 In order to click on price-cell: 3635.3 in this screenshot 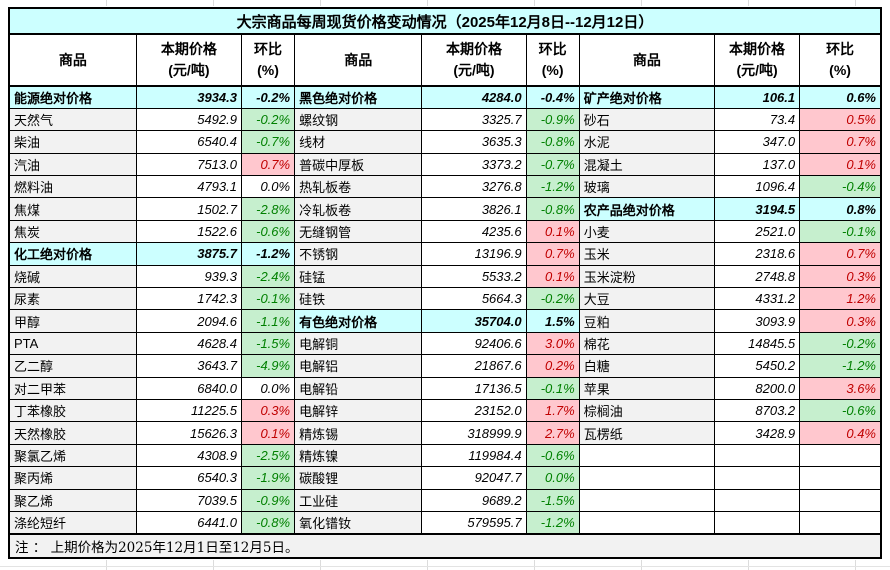, I will do `click(474, 142)`.